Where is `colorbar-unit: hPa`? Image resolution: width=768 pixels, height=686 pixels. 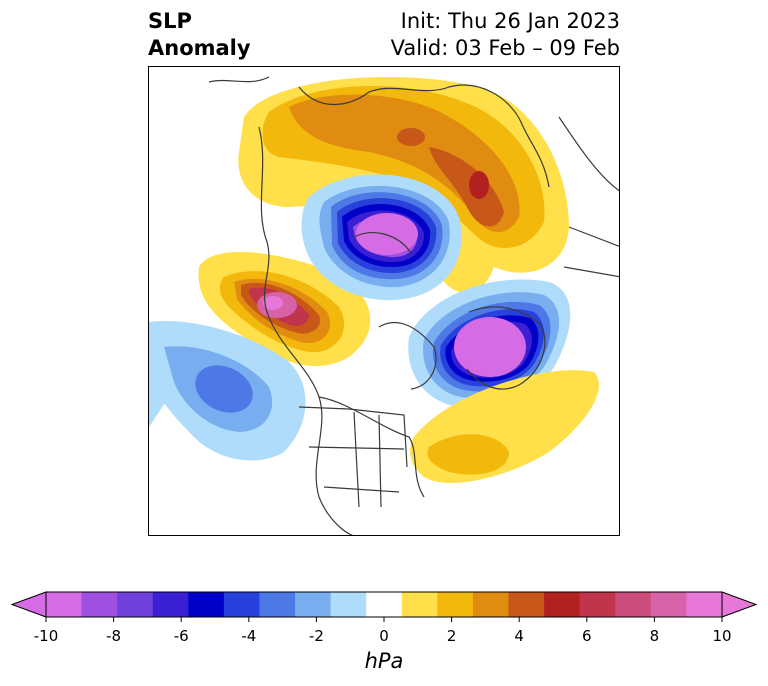 colorbar-unit: hPa is located at coordinates (384, 661).